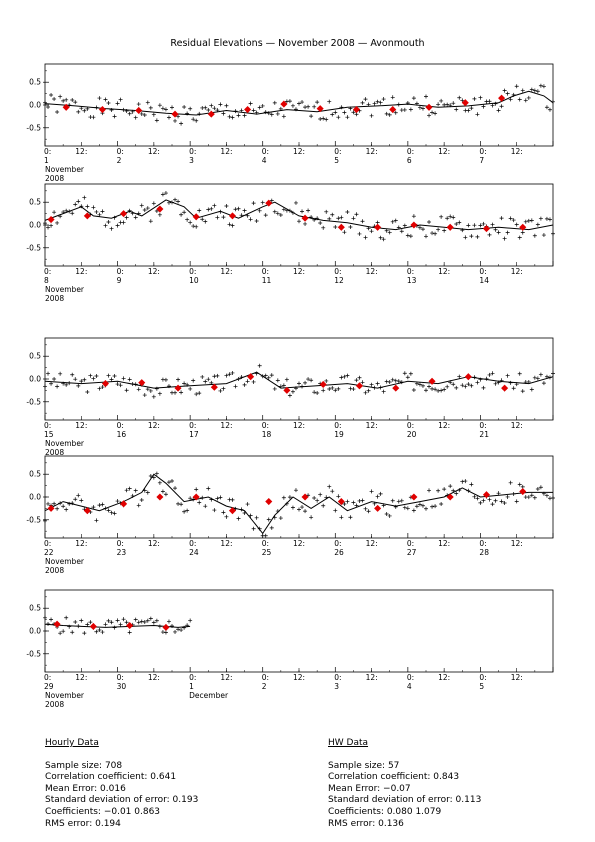 Image resolution: width=595 pixels, height=842 pixels. Describe the element at coordinates (484, 280) in the screenshot. I see `x-day-label: 14` at that location.